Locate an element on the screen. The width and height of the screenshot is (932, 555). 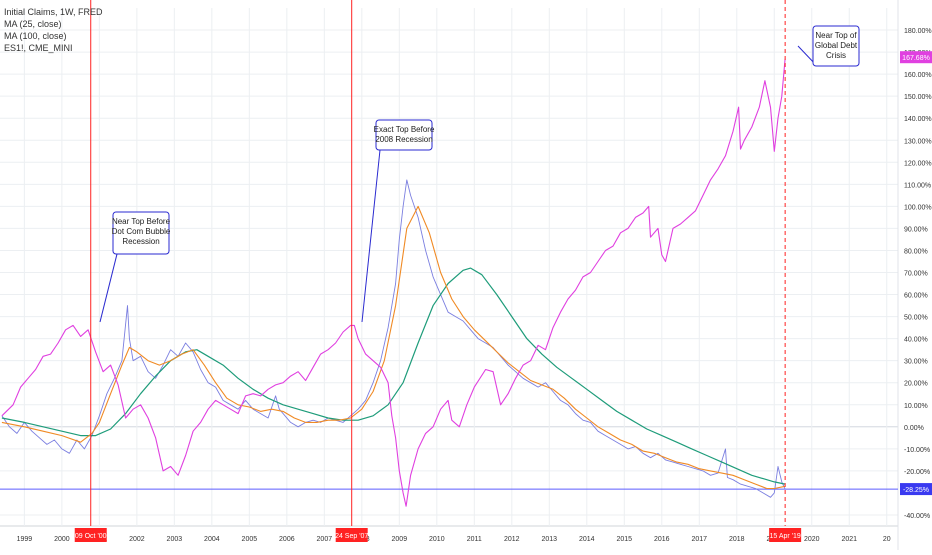
x-tick-label: 2000 is located at coordinates (62, 539).